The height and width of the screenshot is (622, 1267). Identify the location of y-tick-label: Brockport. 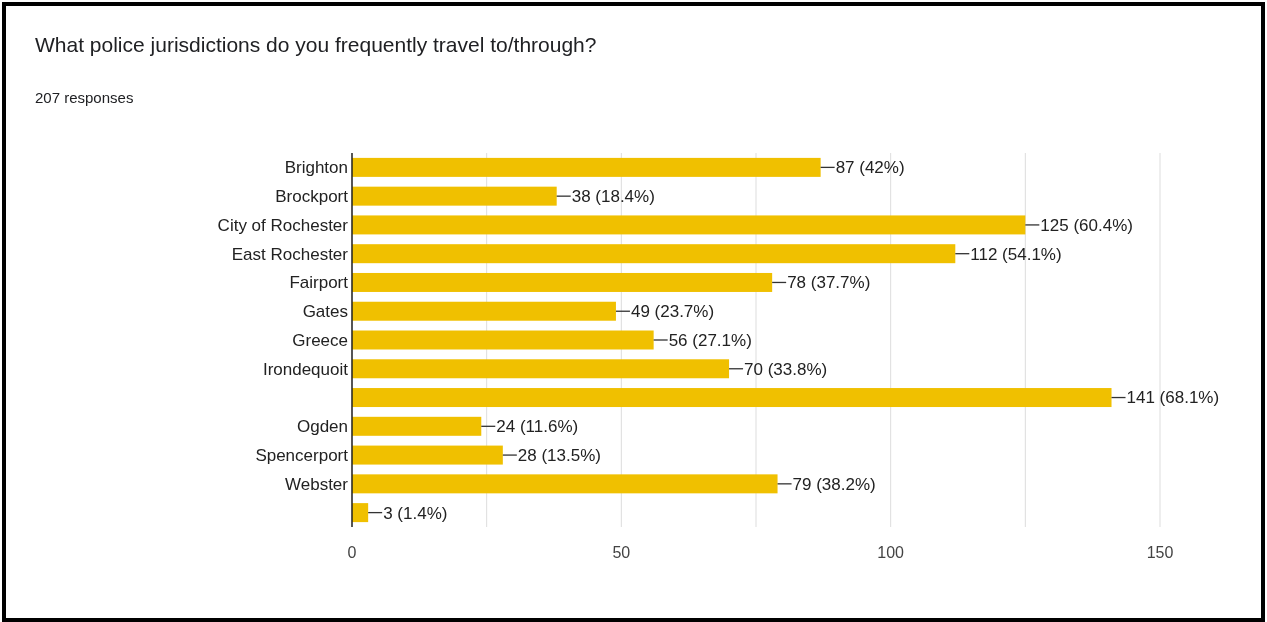
(312, 197).